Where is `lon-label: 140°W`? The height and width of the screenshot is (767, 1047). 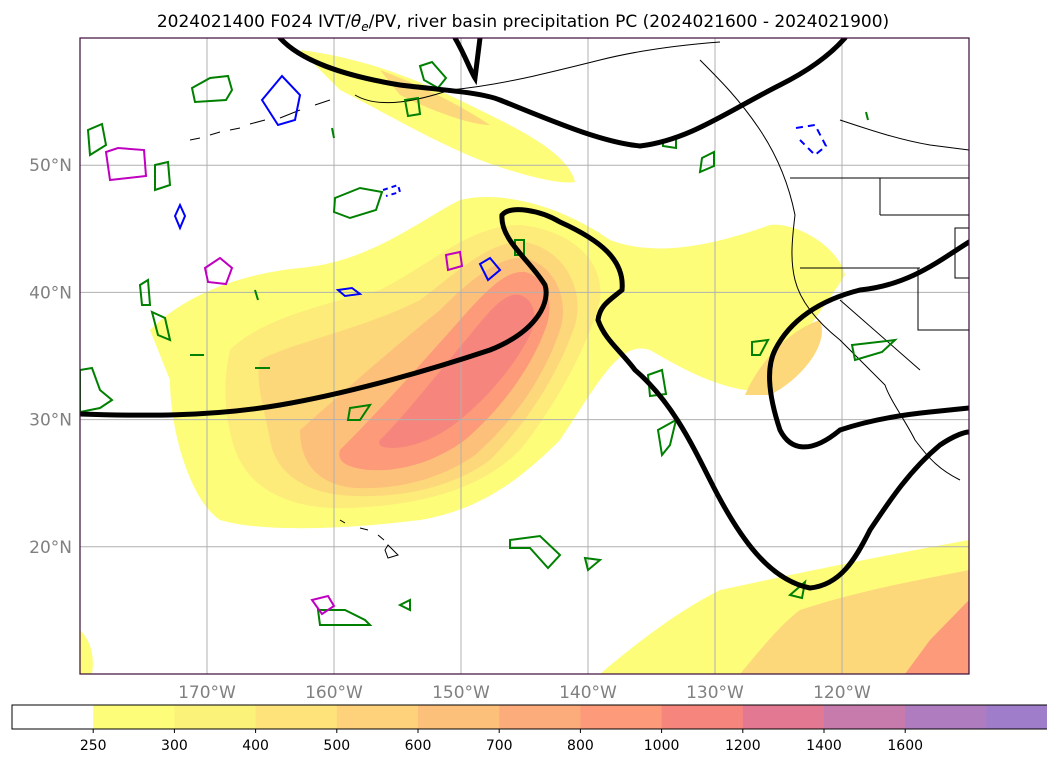
lon-label: 140°W is located at coordinates (588, 693).